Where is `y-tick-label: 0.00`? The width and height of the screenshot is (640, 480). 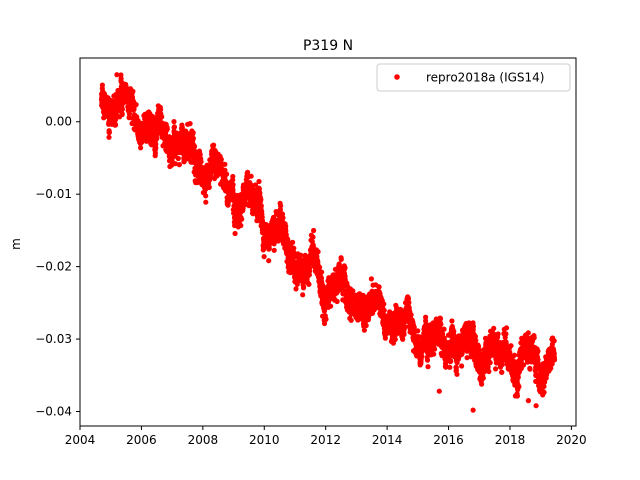 y-tick-label: 0.00 is located at coordinates (58, 122).